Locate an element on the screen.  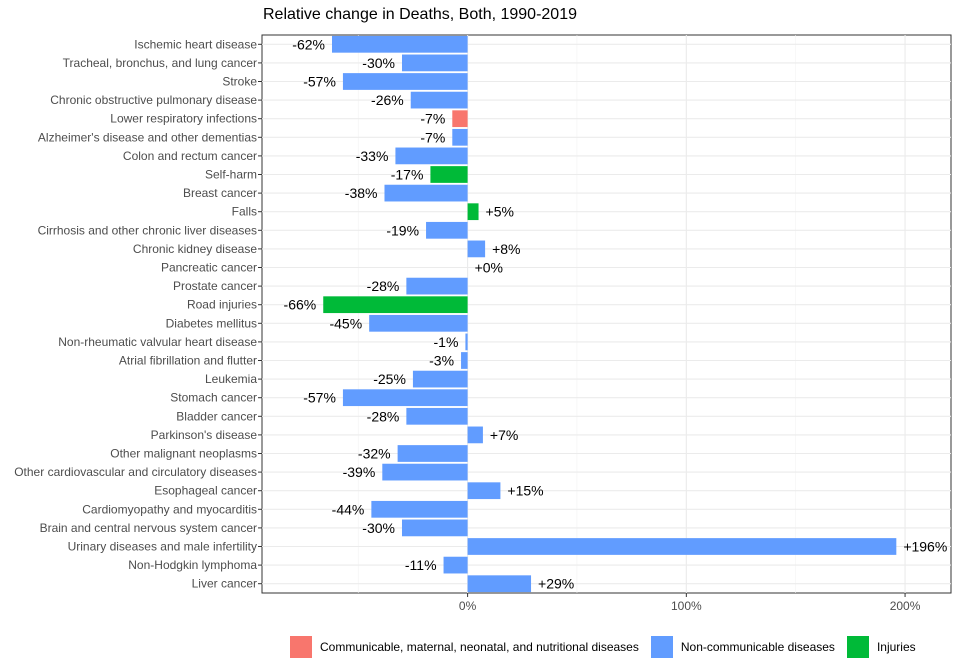
data-label: -33% is located at coordinates (372, 156).